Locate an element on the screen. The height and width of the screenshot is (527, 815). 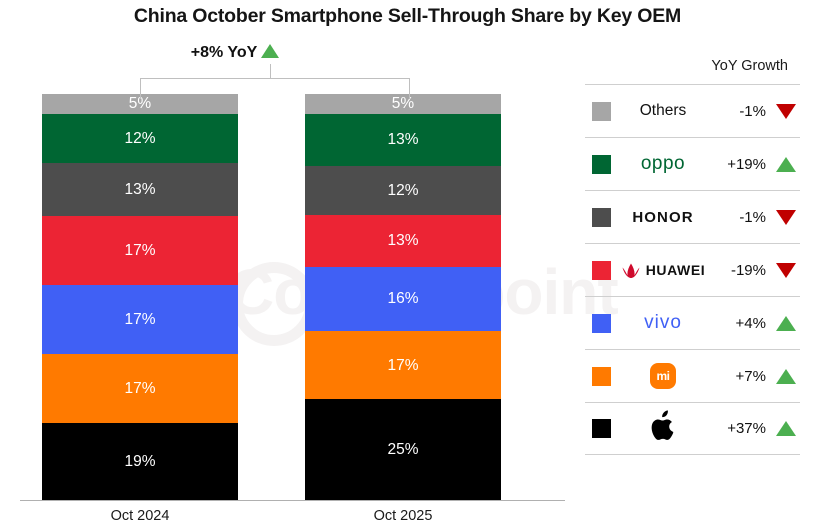
legend-growth-value: +19% is located at coordinates (746, 164).